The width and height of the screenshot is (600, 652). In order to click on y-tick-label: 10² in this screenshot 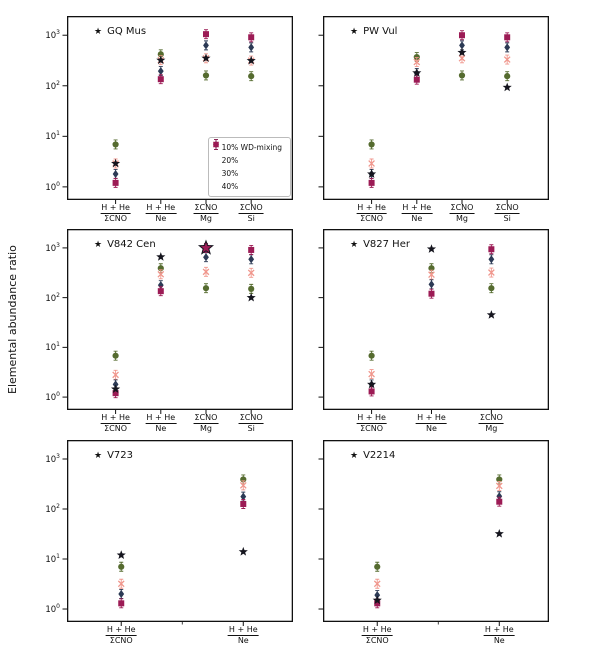, I will do `click(52, 297)`.